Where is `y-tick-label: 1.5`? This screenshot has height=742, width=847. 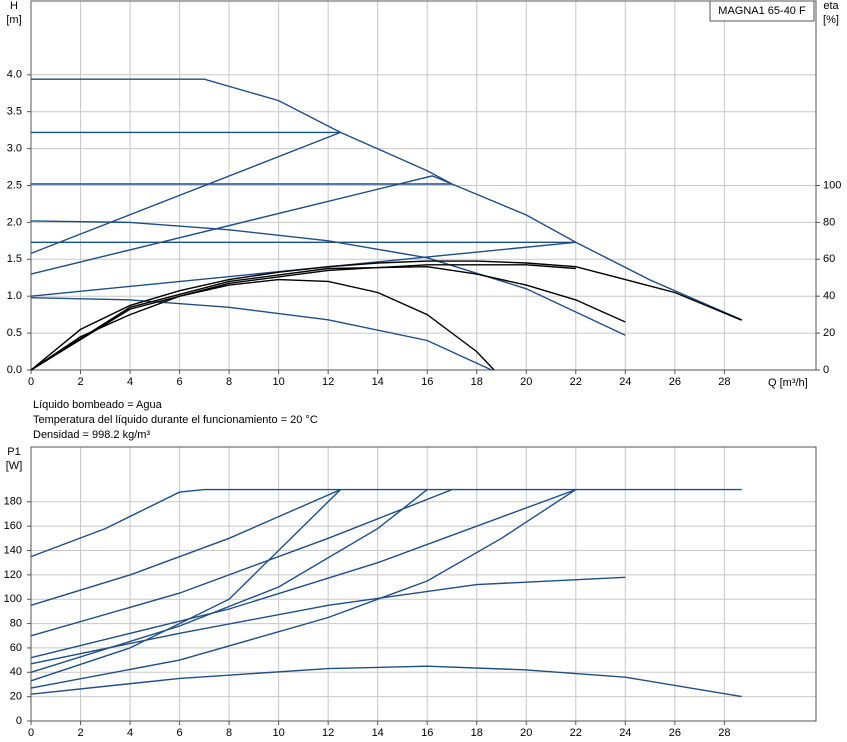 y-tick-label: 1.5 is located at coordinates (14, 259).